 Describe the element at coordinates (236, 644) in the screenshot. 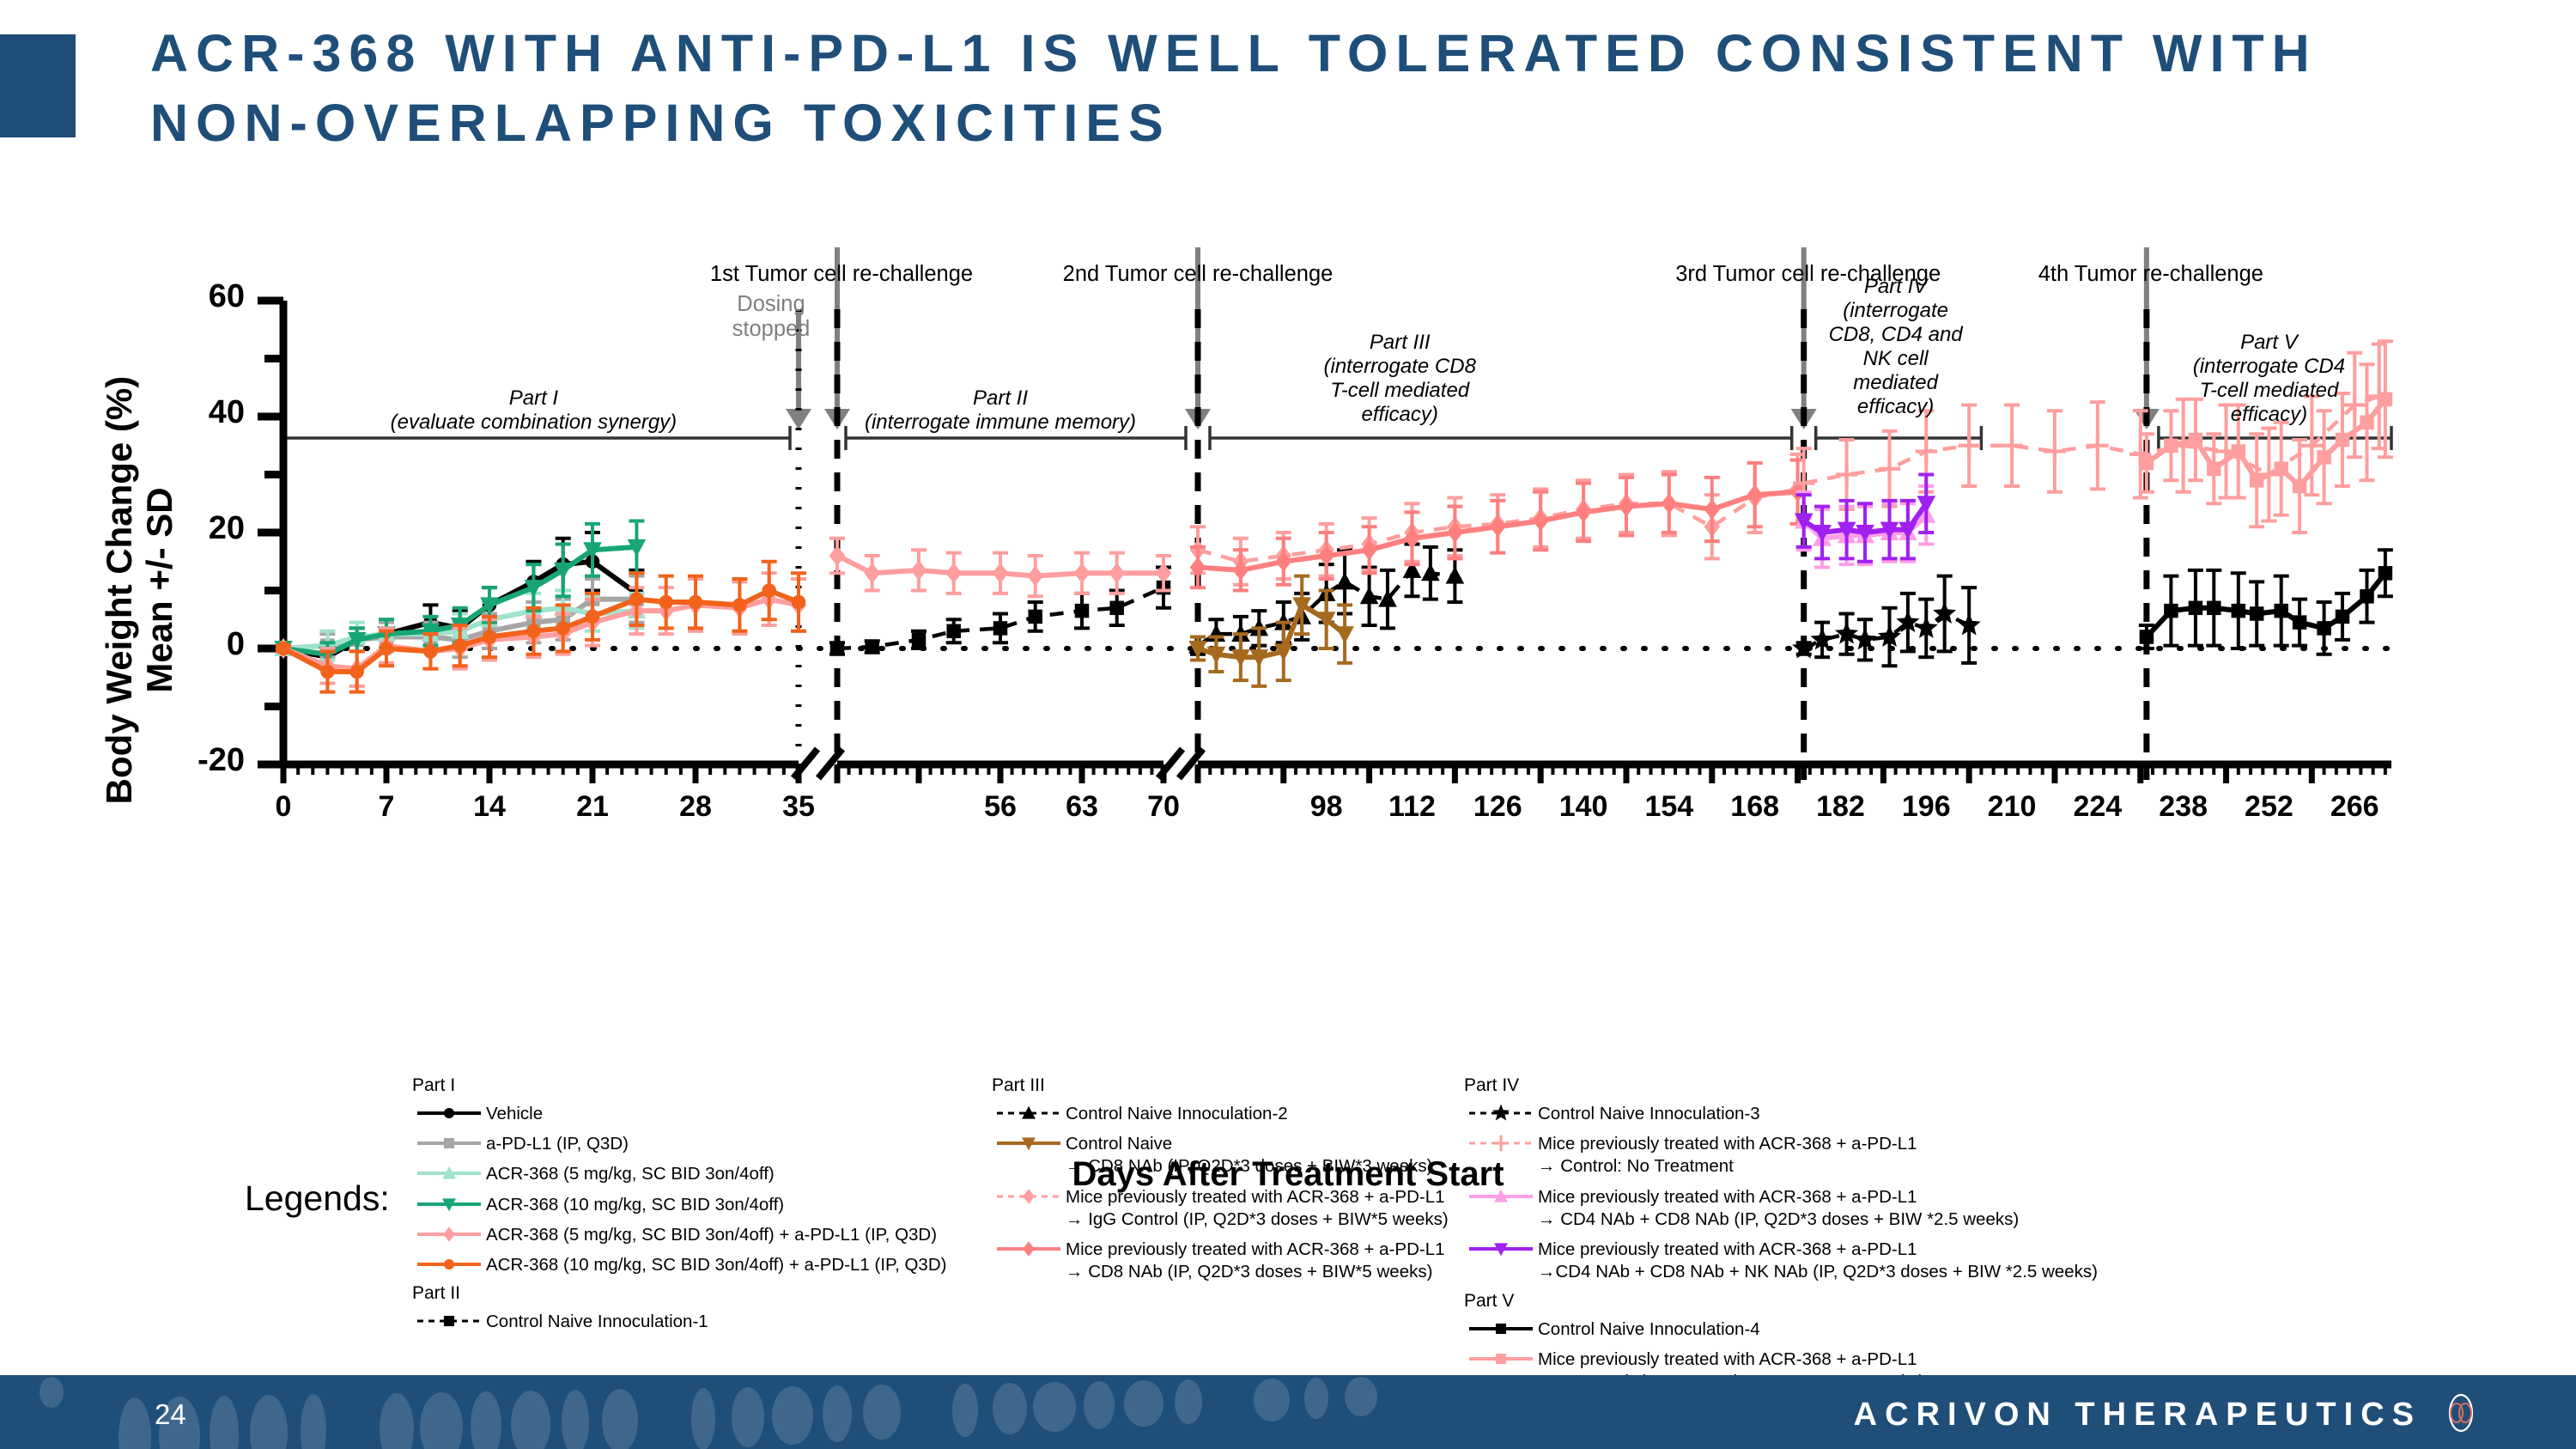

I see `y-tick-label: 0` at that location.